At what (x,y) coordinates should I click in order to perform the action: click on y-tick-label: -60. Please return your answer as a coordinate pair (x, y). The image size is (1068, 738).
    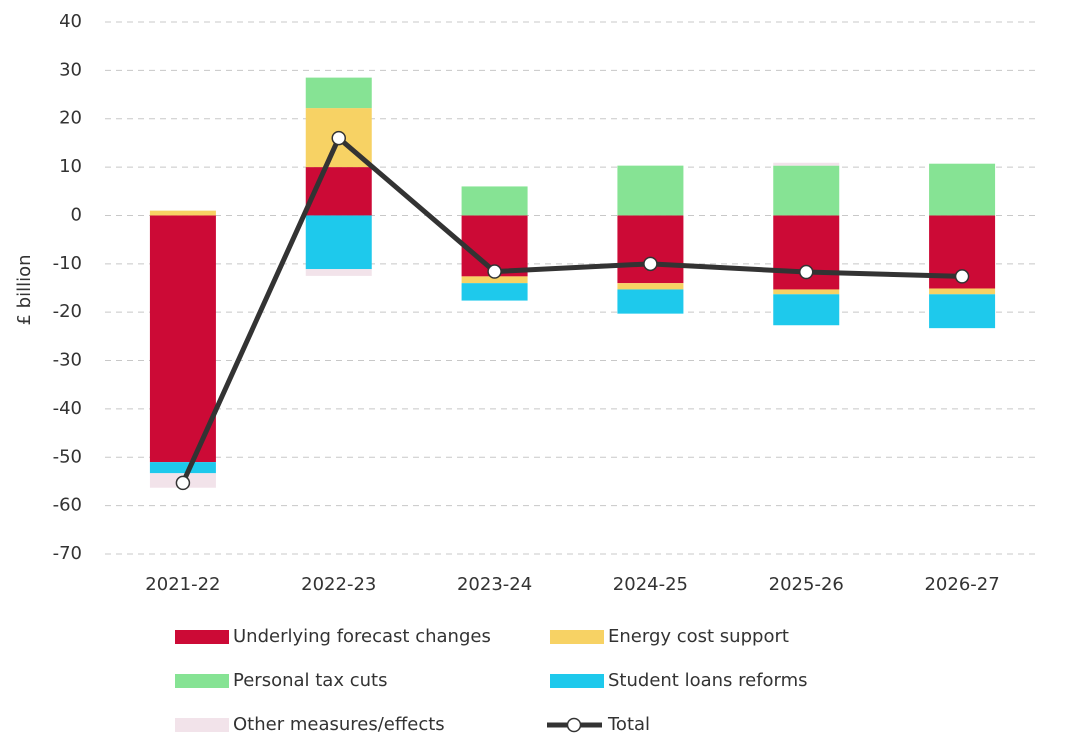
    Looking at the image, I should click on (67, 505).